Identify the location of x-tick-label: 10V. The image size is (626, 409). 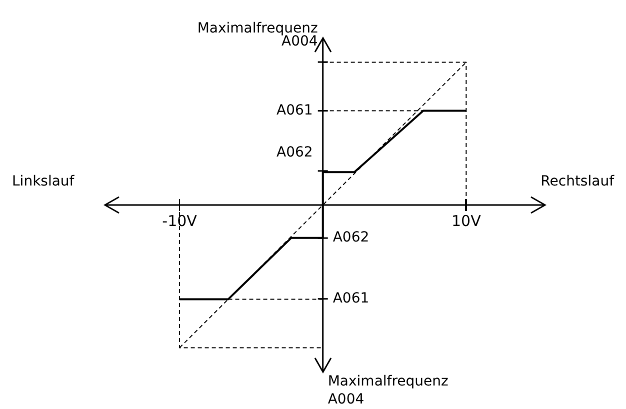
(466, 221).